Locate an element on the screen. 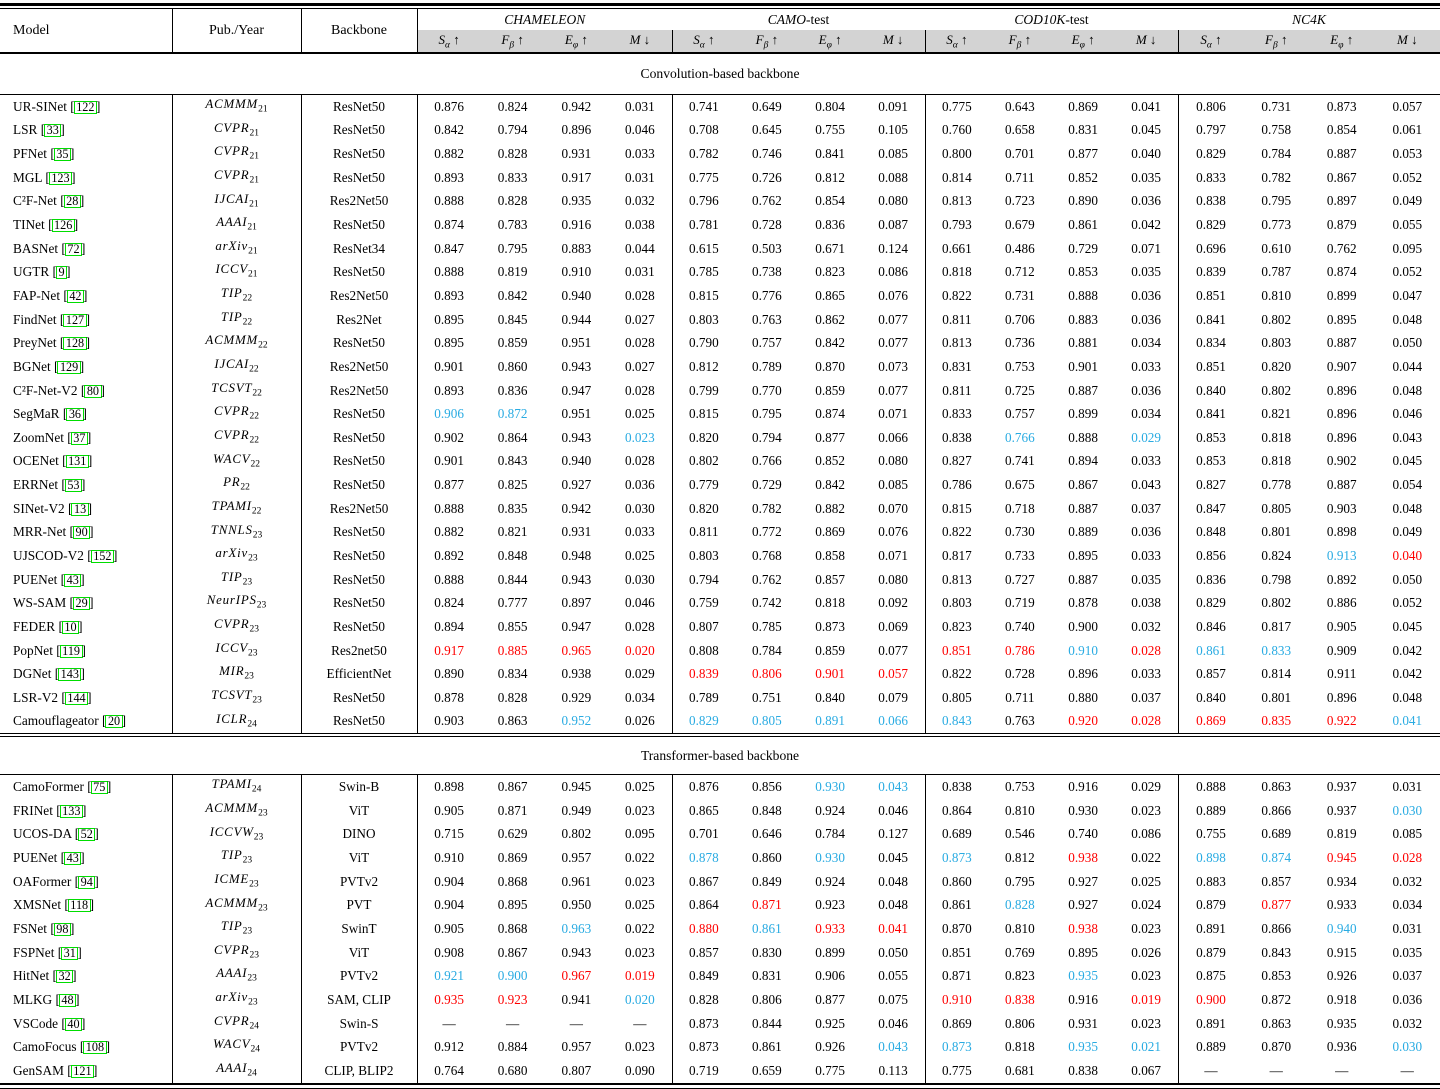 The width and height of the screenshot is (1440, 1089). model-cell: PUENet [43] is located at coordinates (49, 579).